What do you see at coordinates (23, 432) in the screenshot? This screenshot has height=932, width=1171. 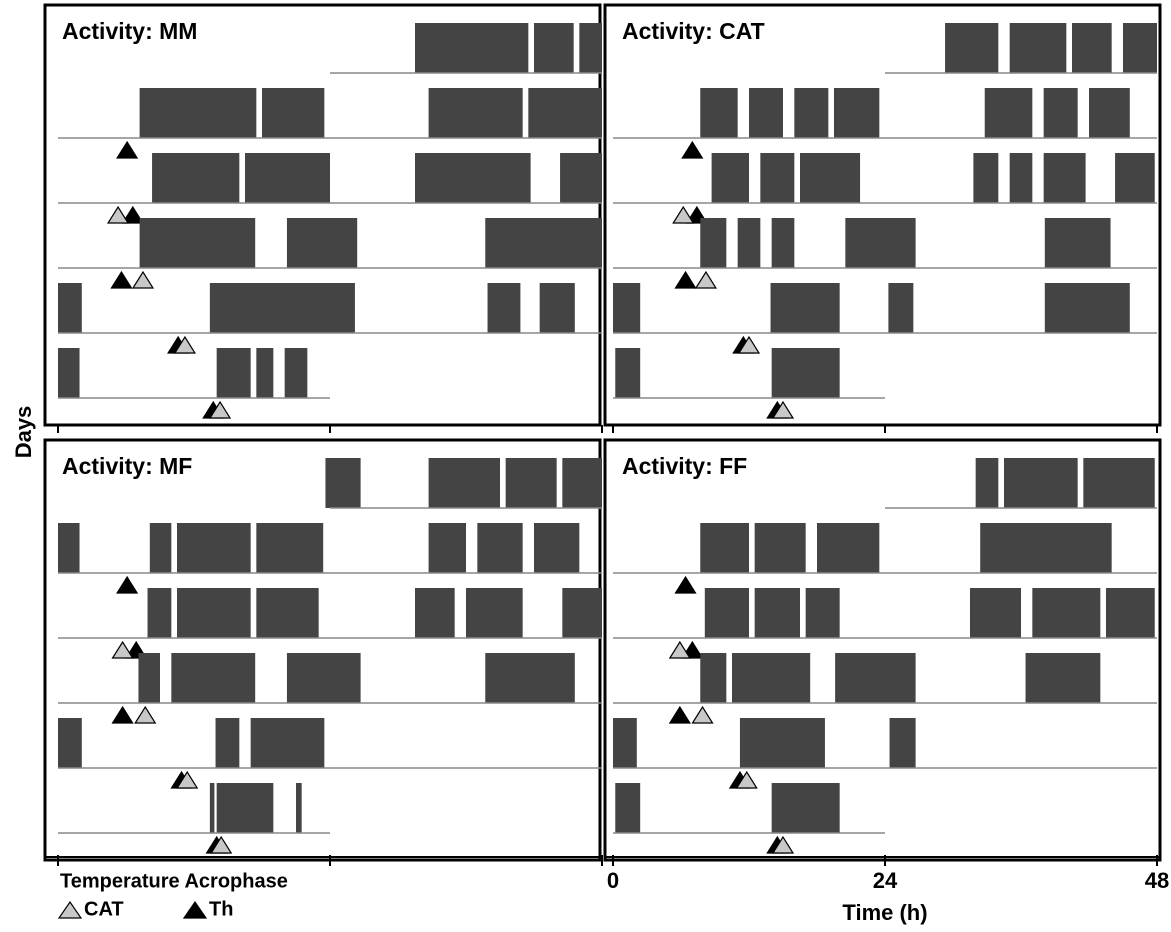 I see `y-axis-label: Days` at bounding box center [23, 432].